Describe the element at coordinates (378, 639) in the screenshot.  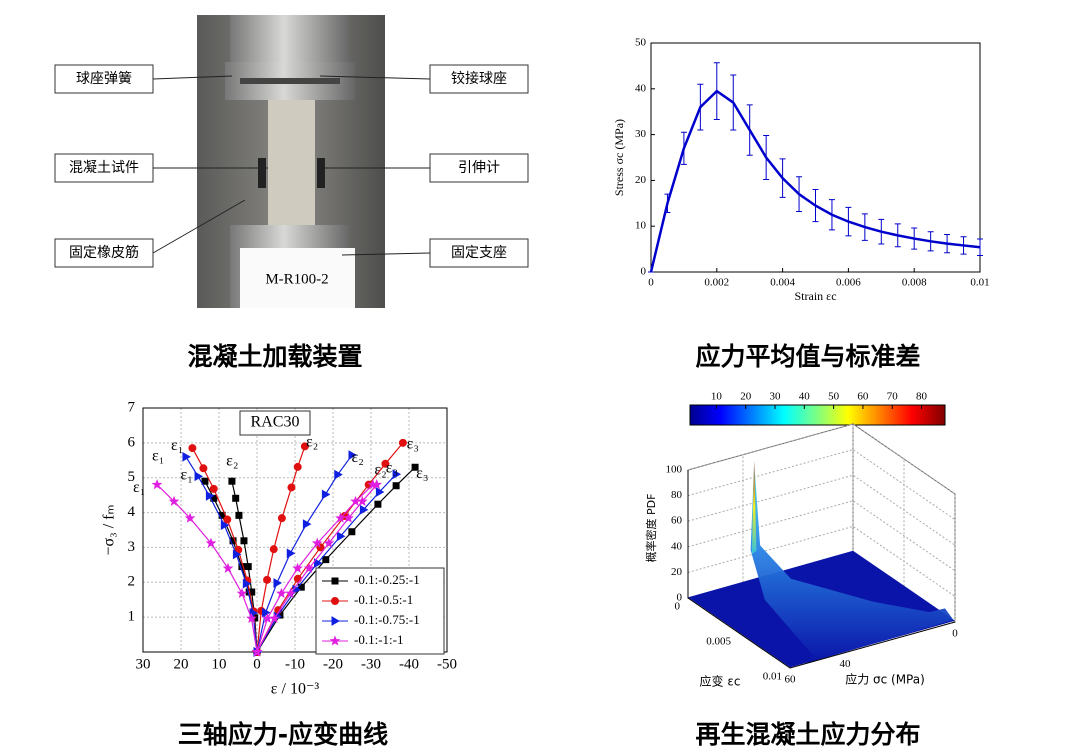
I see `legend-label: -0.1:-1:-1` at that location.